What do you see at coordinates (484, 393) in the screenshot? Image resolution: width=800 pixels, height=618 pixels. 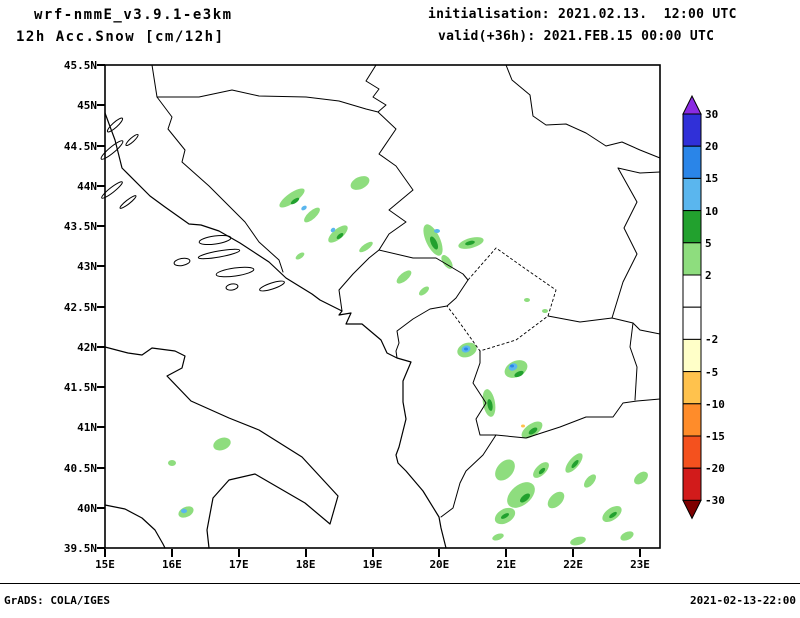 I see `border-albania-macedonia` at bounding box center [484, 393].